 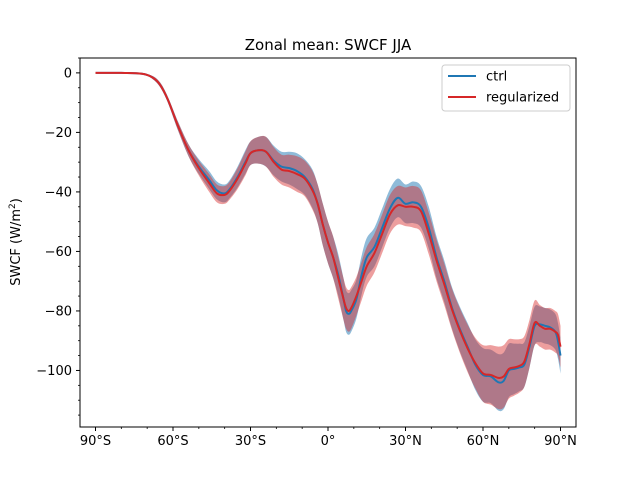 I want to click on y-tick-label: −100, so click(x=54, y=371).